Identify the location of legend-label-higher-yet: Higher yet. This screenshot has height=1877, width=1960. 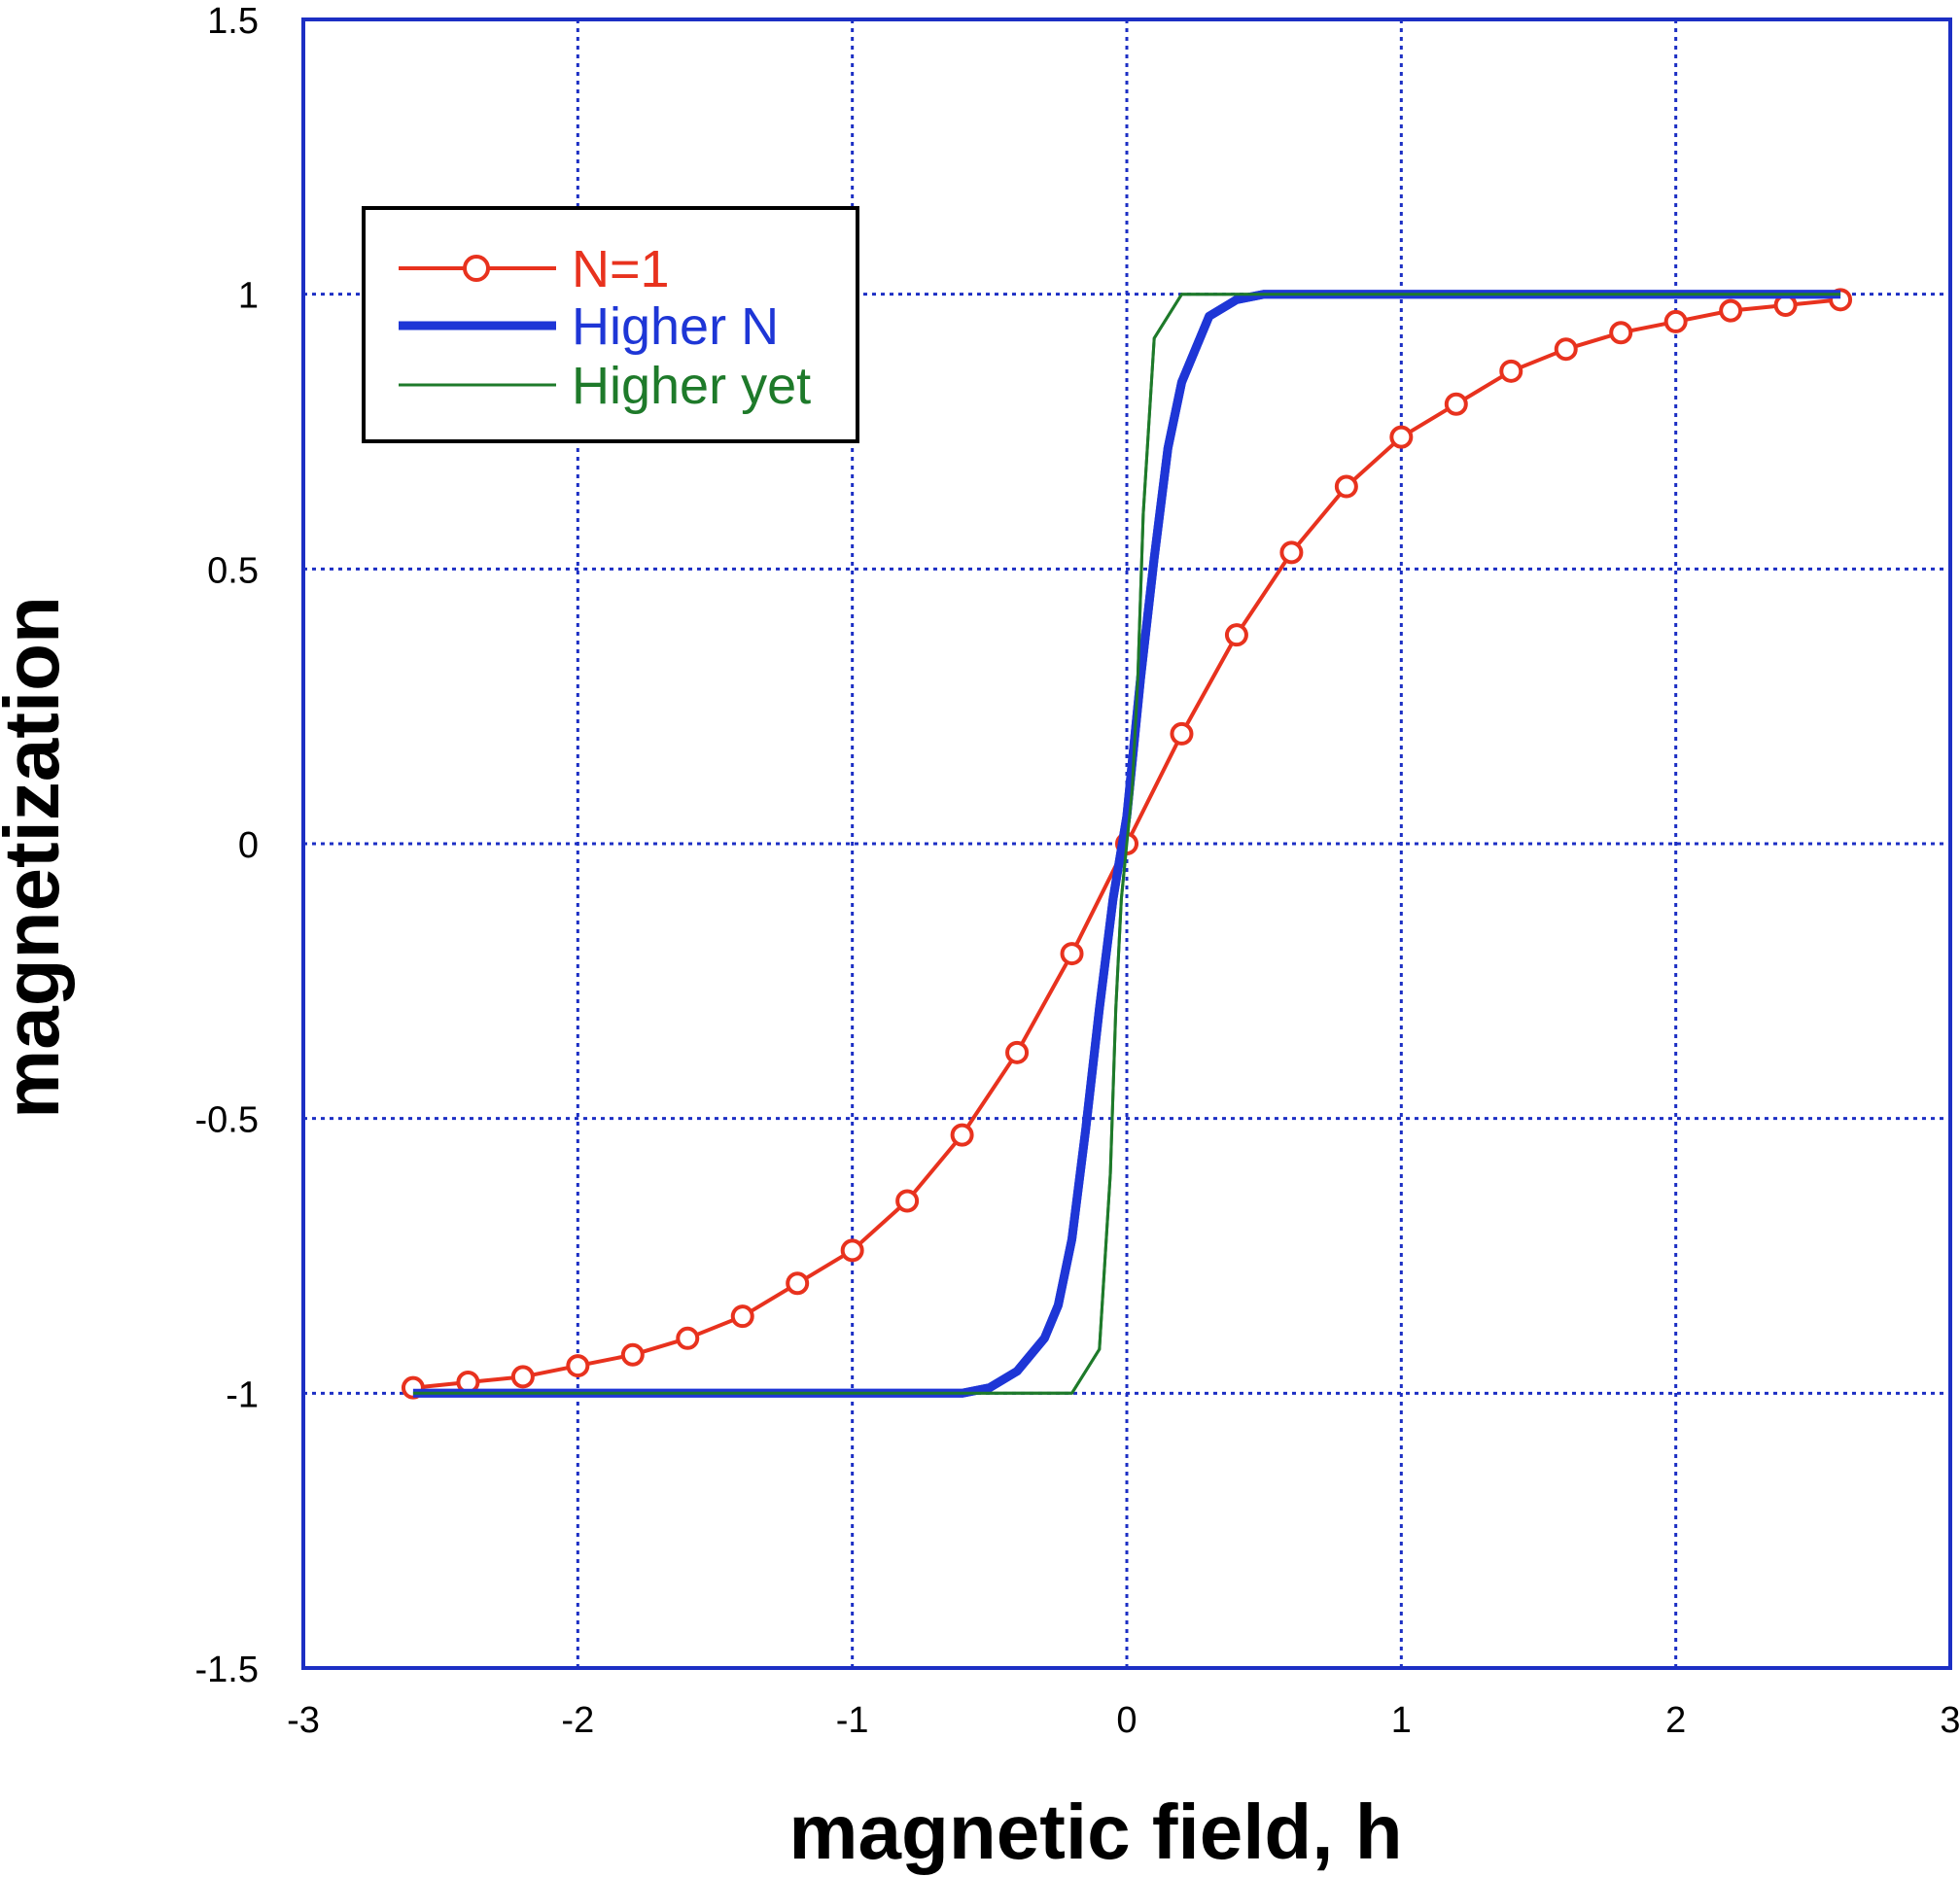
(691, 386).